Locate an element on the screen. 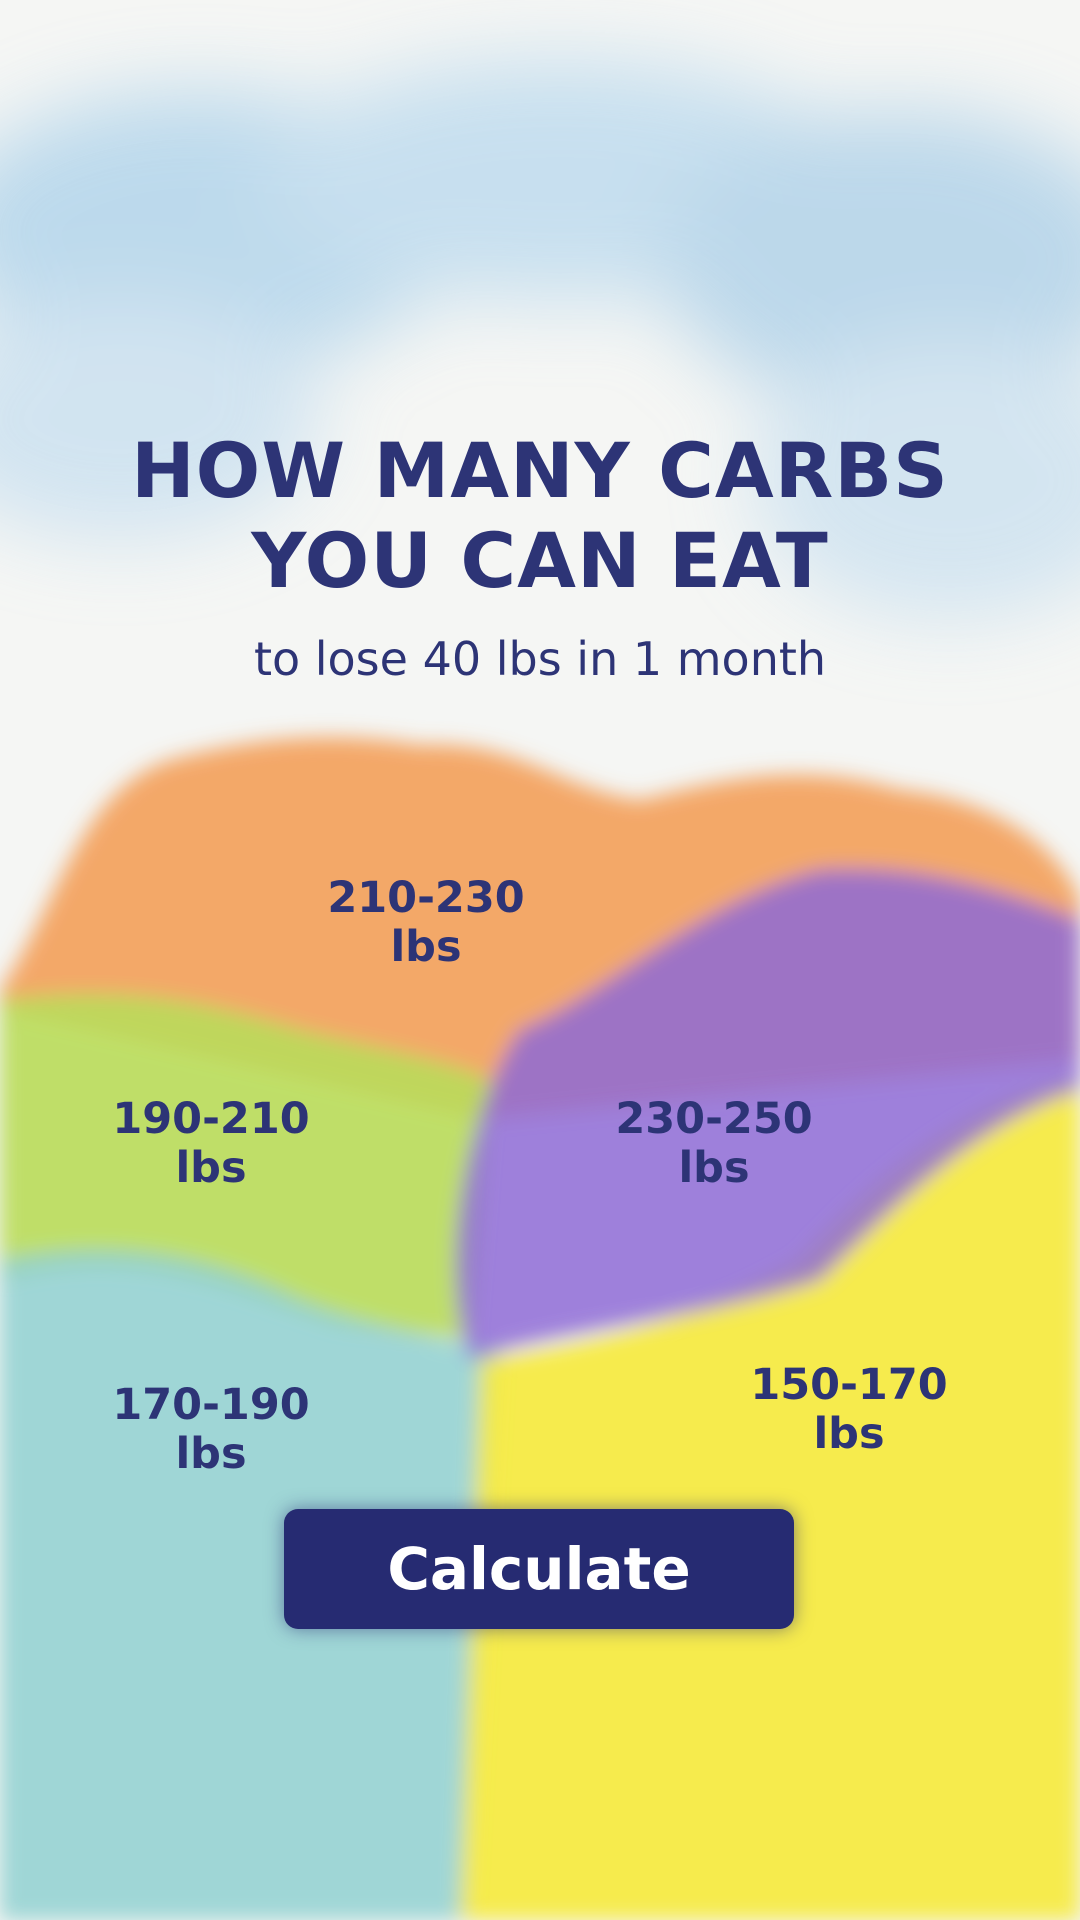 The height and width of the screenshot is (1920, 1080). weight-option-range: 150-170 is located at coordinates (849, 1385).